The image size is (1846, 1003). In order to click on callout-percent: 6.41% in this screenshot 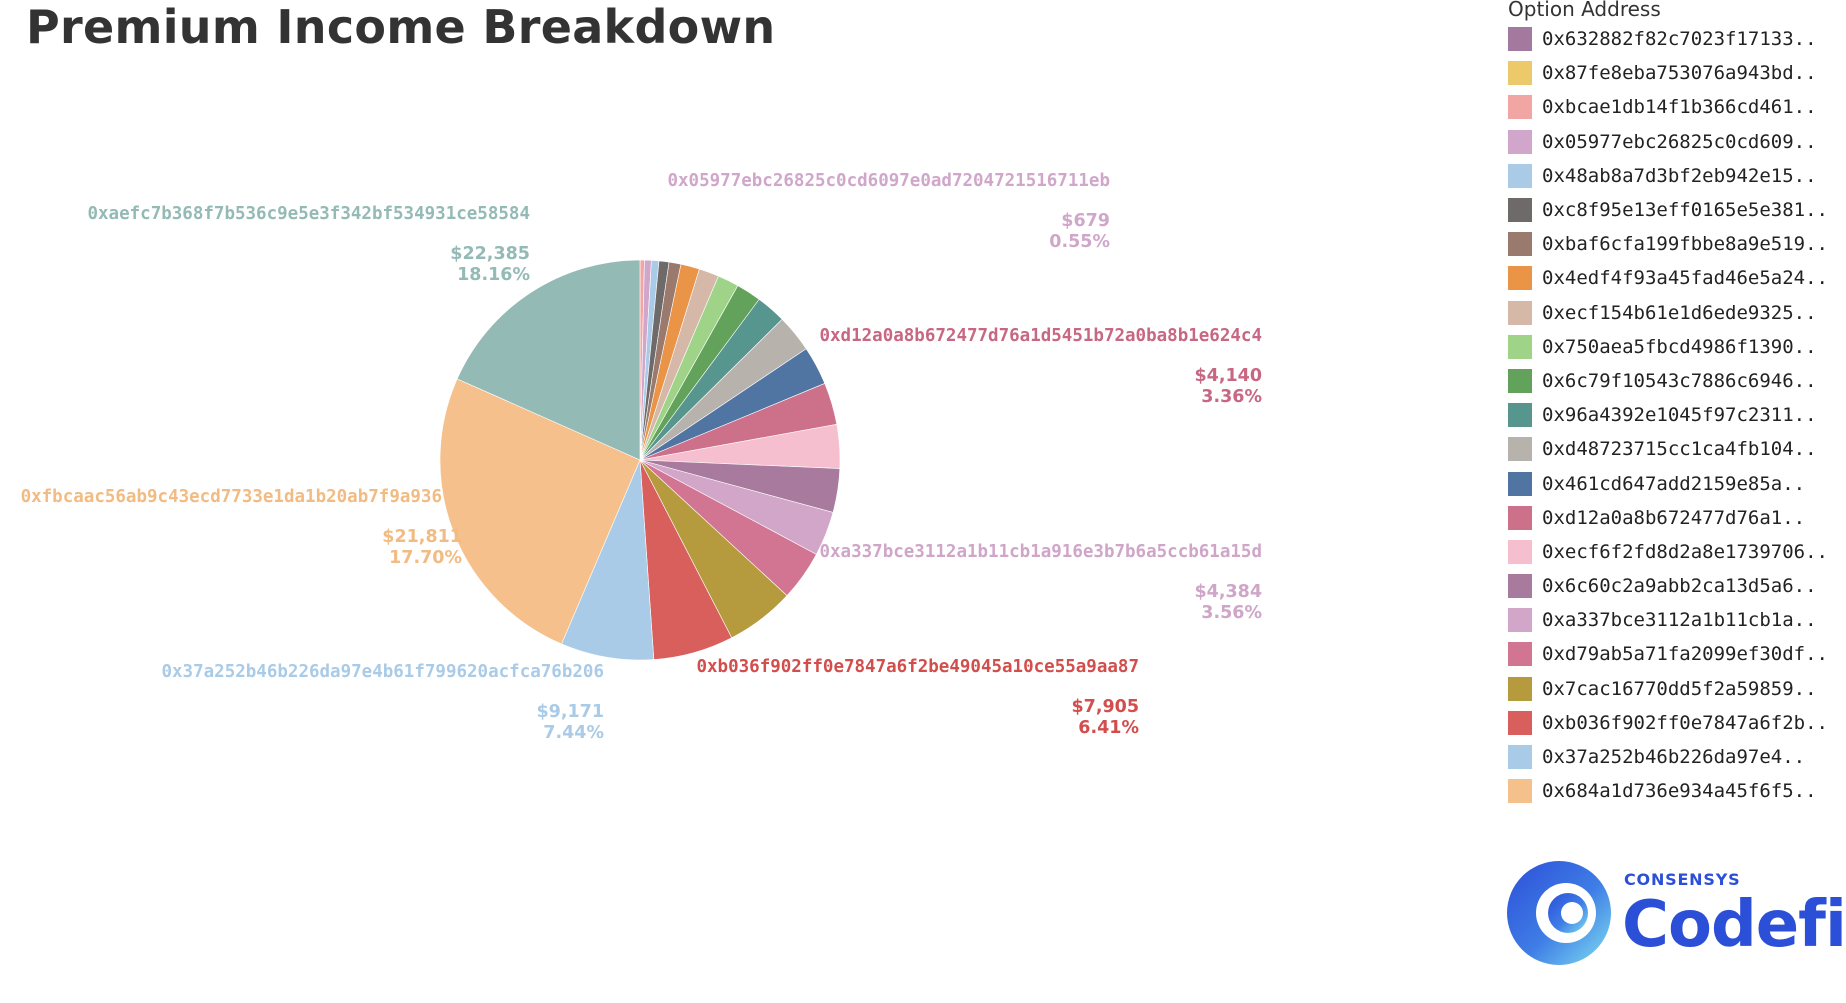, I will do `click(1108, 728)`.